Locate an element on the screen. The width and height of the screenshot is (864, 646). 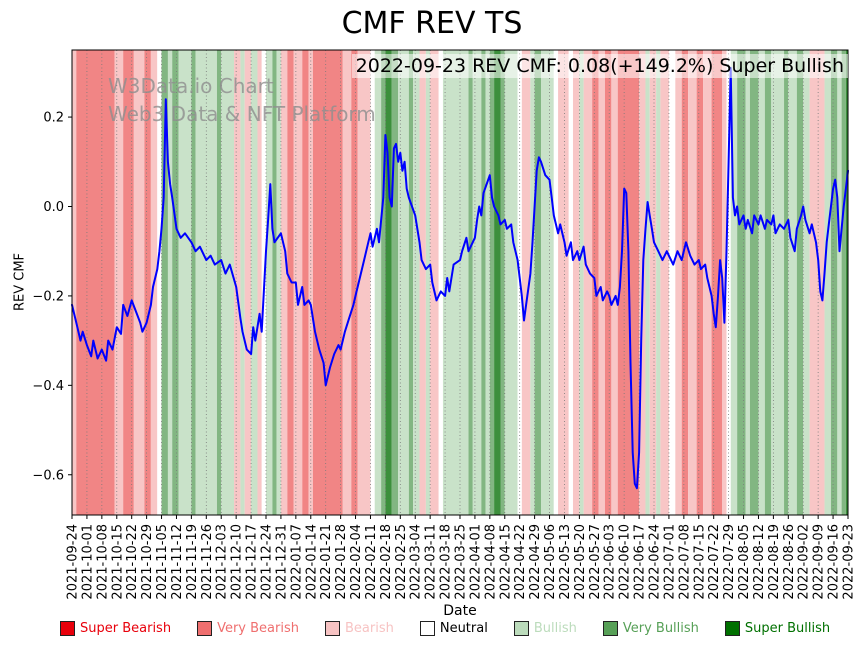
legend-label-very-bearish: Very Bearish is located at coordinates (258, 628).